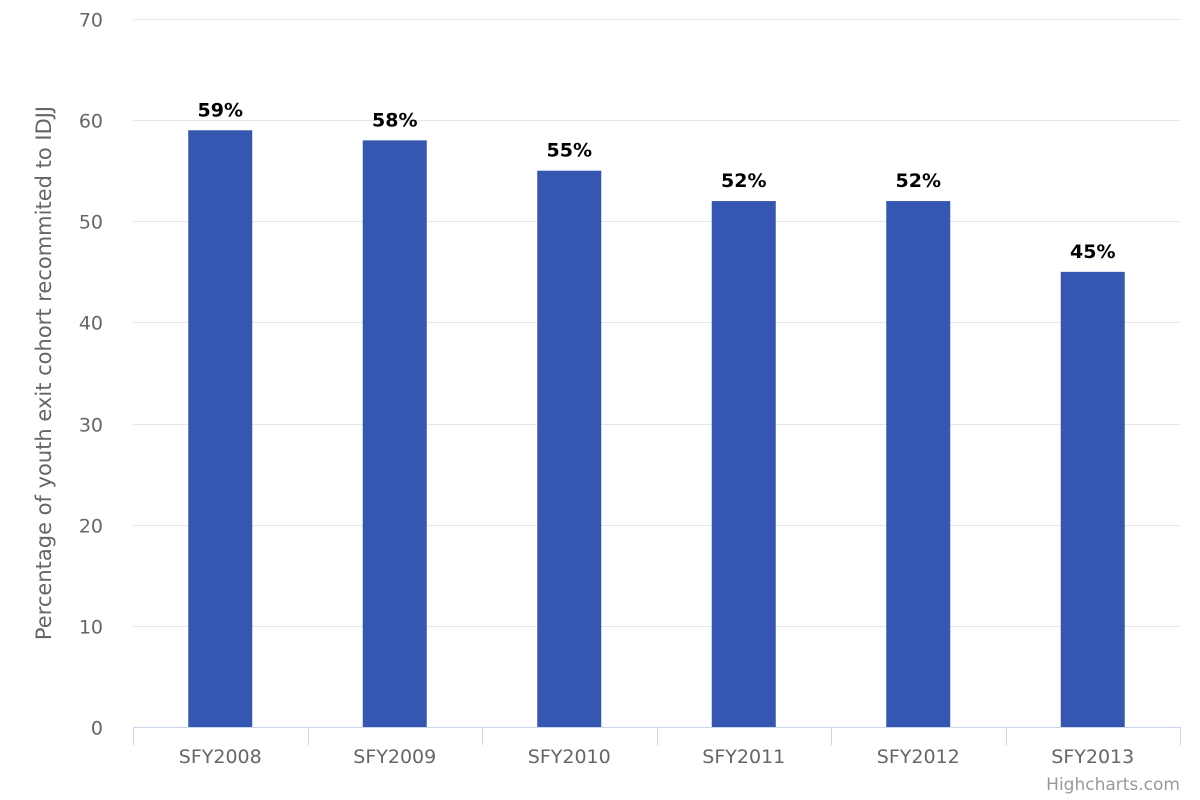 Image resolution: width=1200 pixels, height=800 pixels. I want to click on data-label: 45%, so click(1092, 252).